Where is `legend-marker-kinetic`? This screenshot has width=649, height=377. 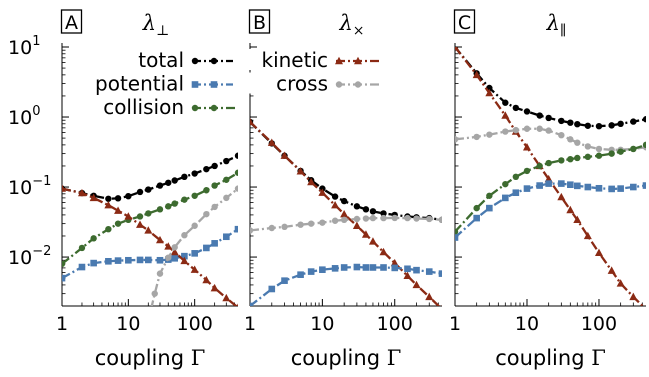 legend-marker-kinetic is located at coordinates (339, 60).